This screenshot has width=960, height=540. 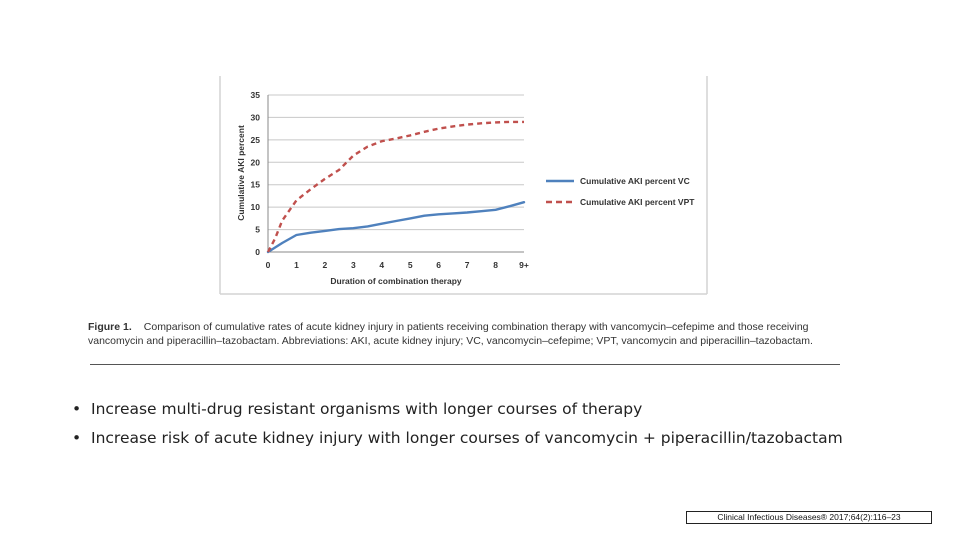 I want to click on divider-line, so click(x=465, y=364).